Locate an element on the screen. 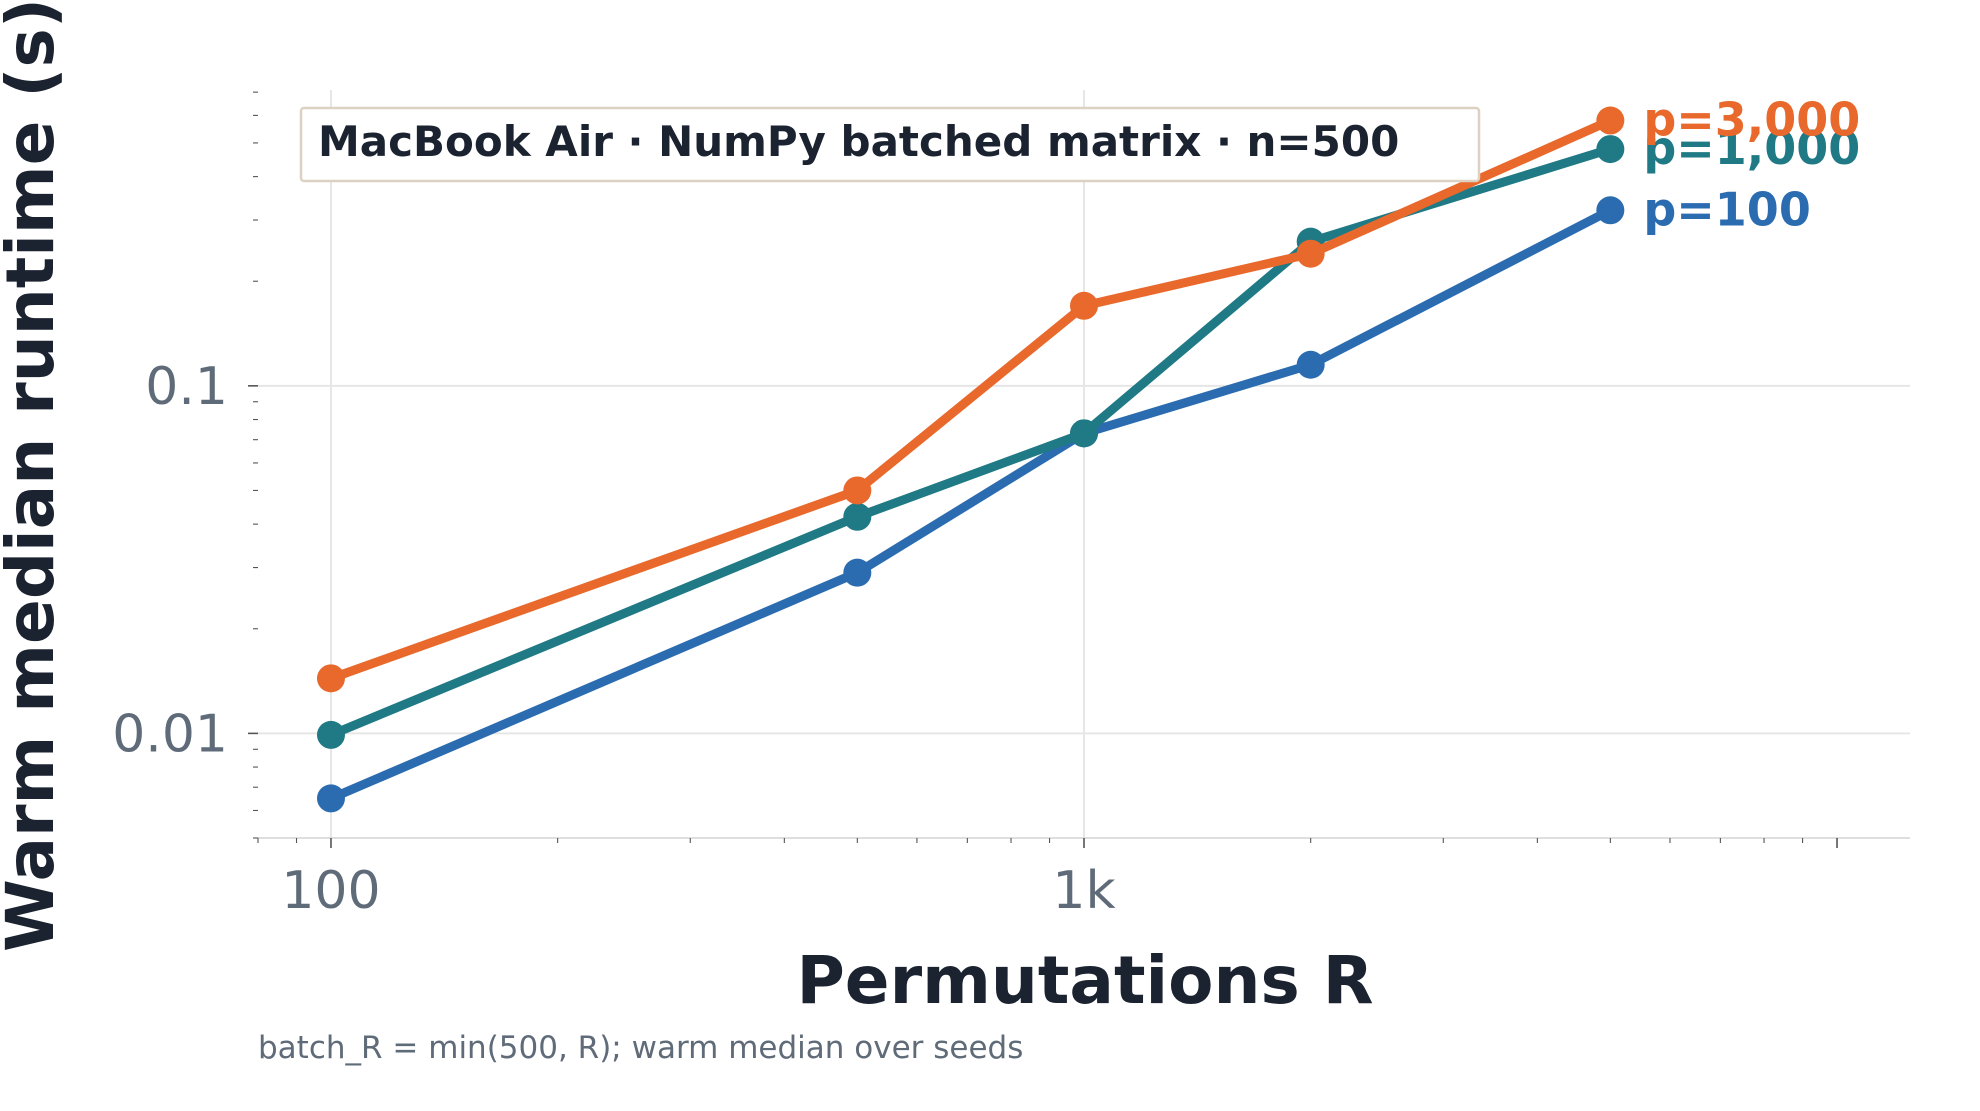  x-axis-title: Permutations R is located at coordinates (1084, 980).